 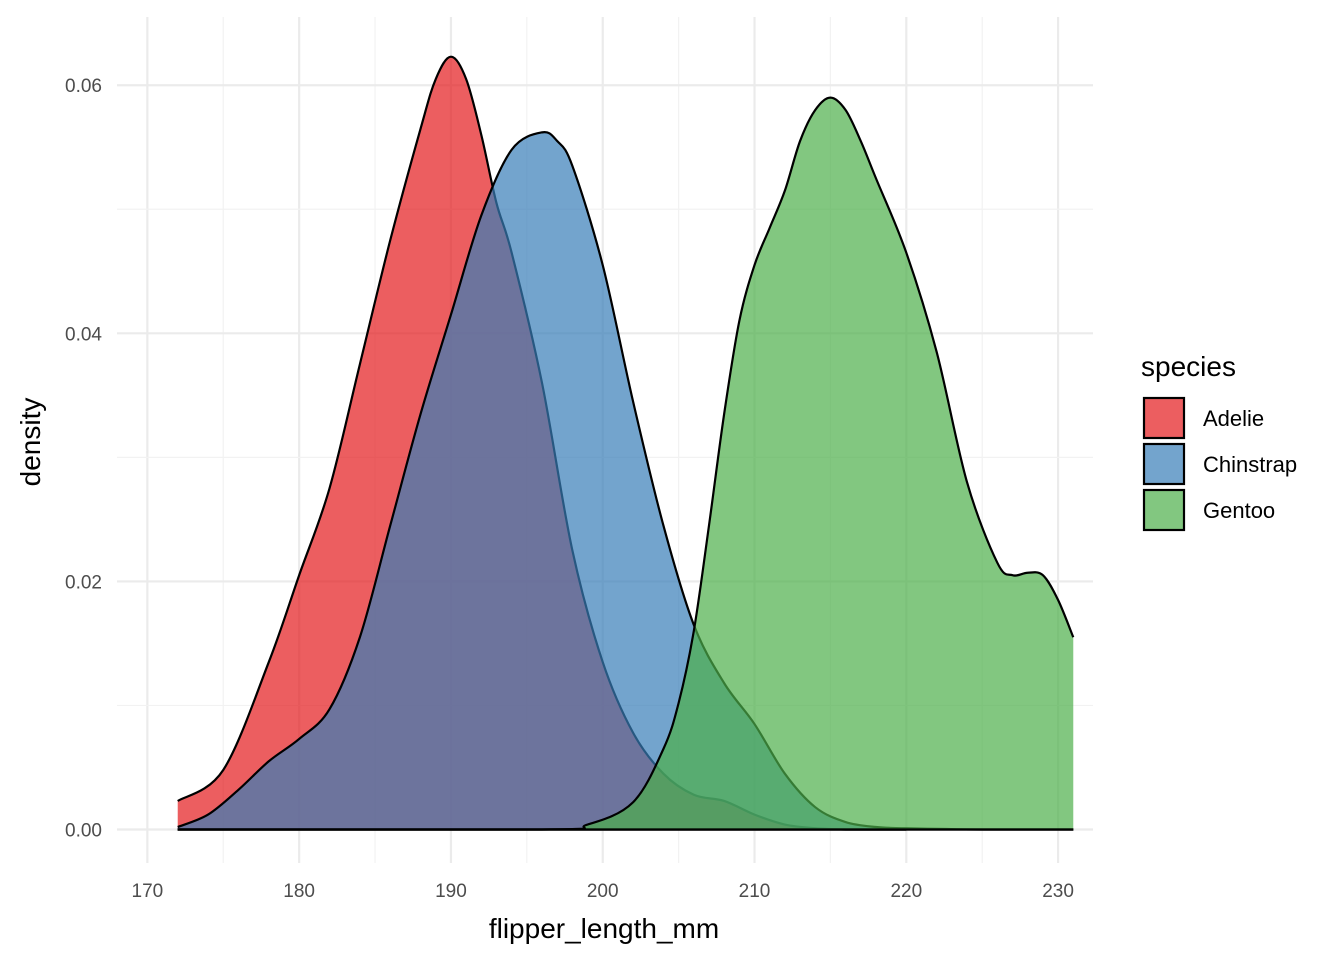 I want to click on legend-label-adelie: Adelie, so click(x=1233, y=418).